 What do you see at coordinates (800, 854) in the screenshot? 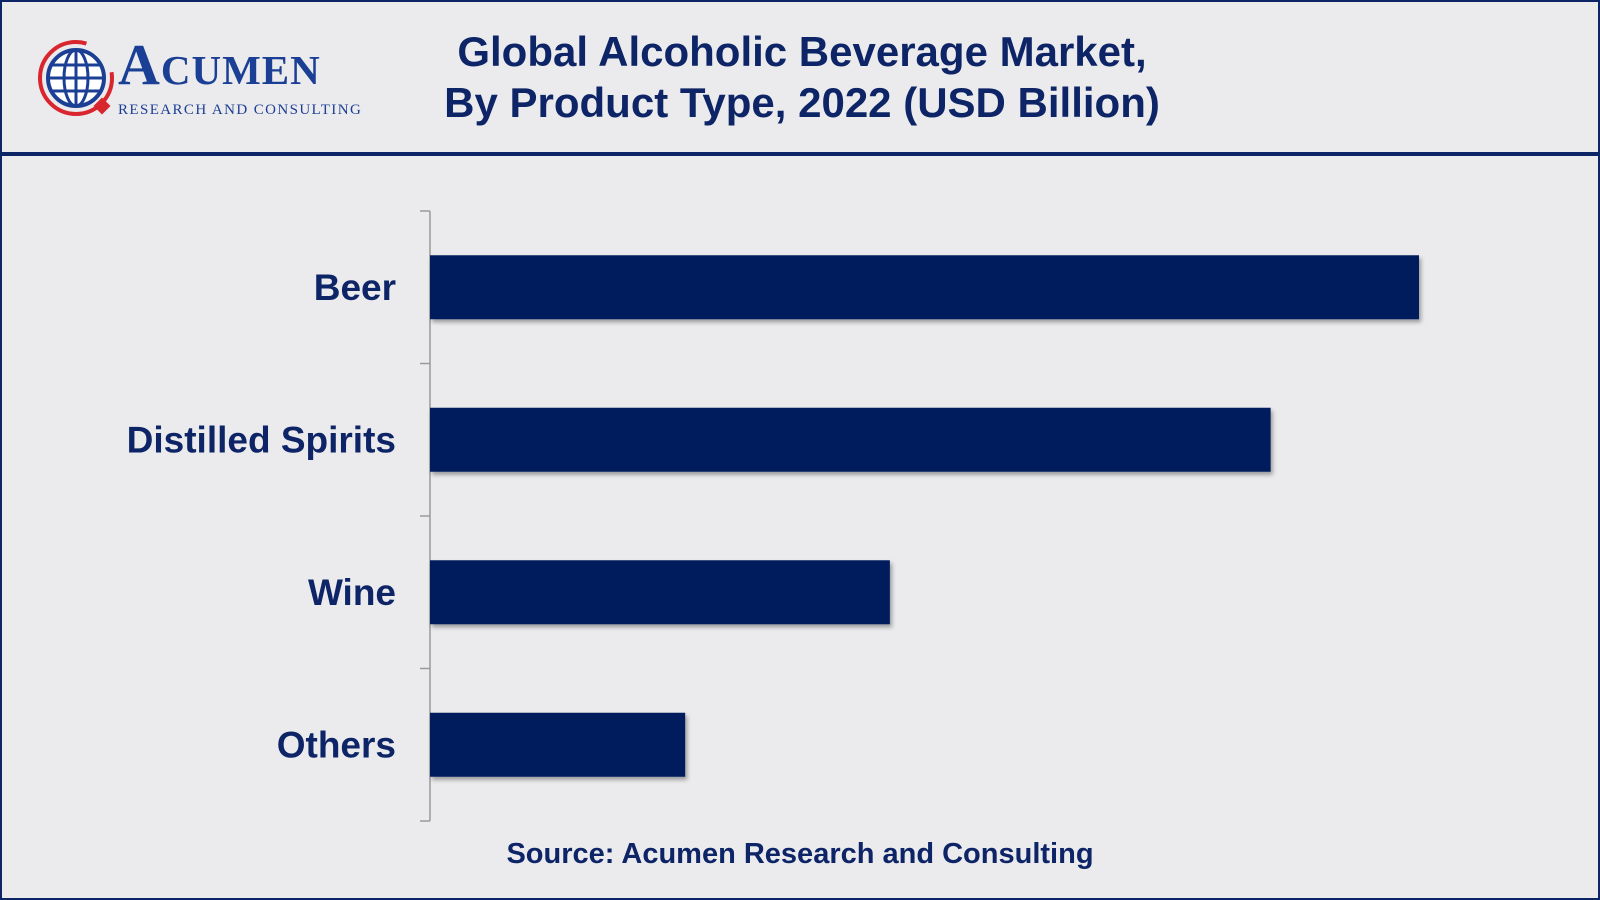
I see `source-note: Source: Acumen Research and Consulting` at bounding box center [800, 854].